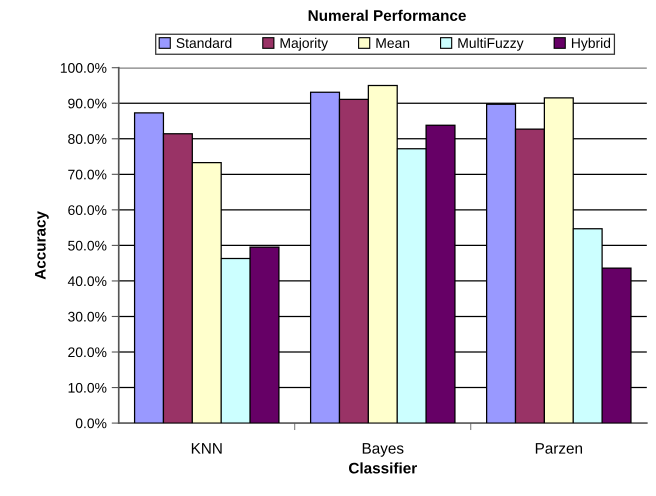  I want to click on y-tick-label: 20.0%, so click(87, 352).